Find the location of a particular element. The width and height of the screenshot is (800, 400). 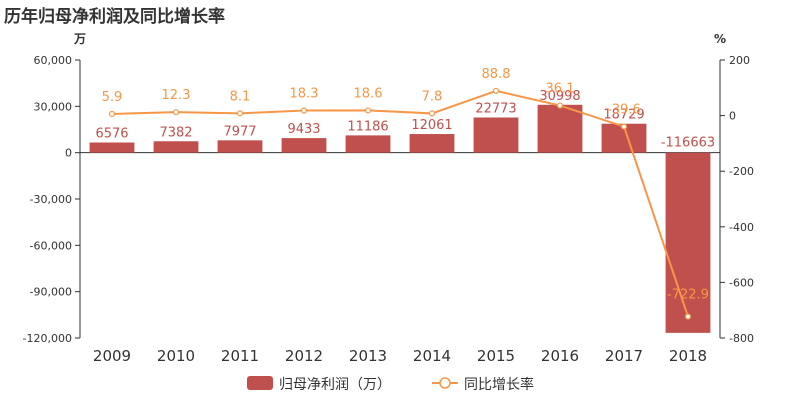

bar-2011 is located at coordinates (240, 146).